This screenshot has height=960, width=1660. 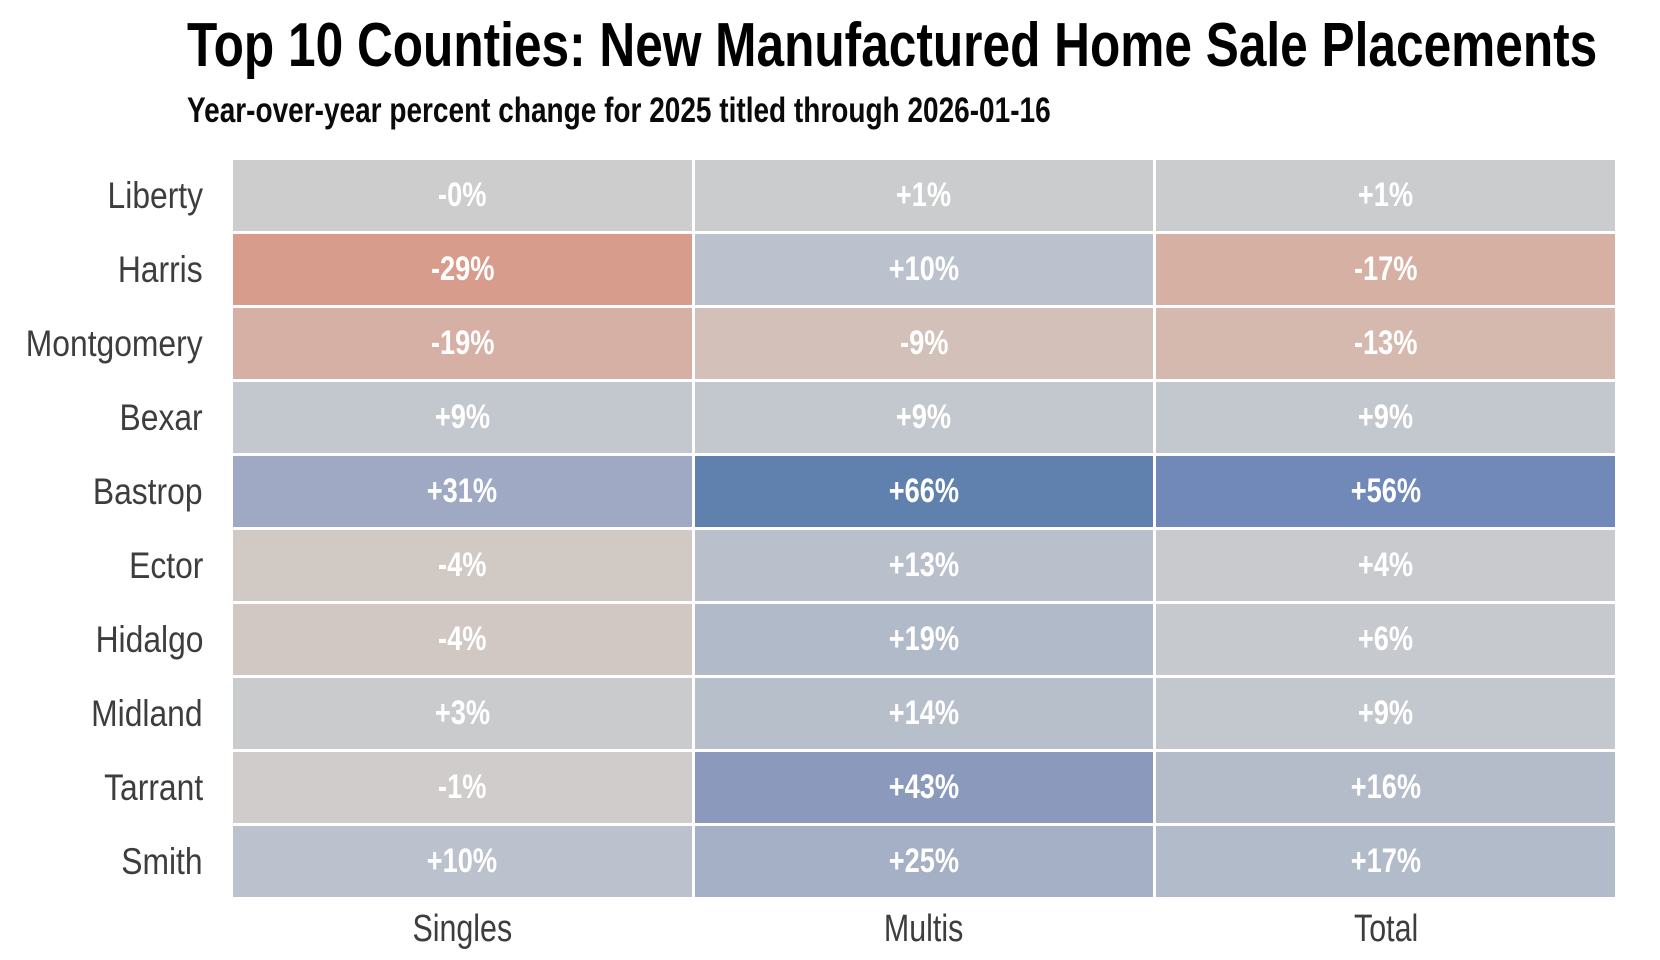 I want to click on cell-bastrop-total: +56%, so click(x=1385, y=491).